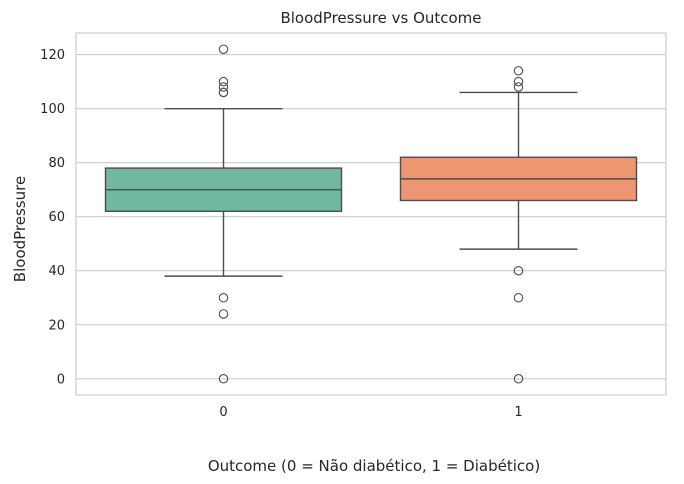 This screenshot has height=484, width=684. What do you see at coordinates (56, 325) in the screenshot?
I see `y-tick-label-20: 20` at bounding box center [56, 325].